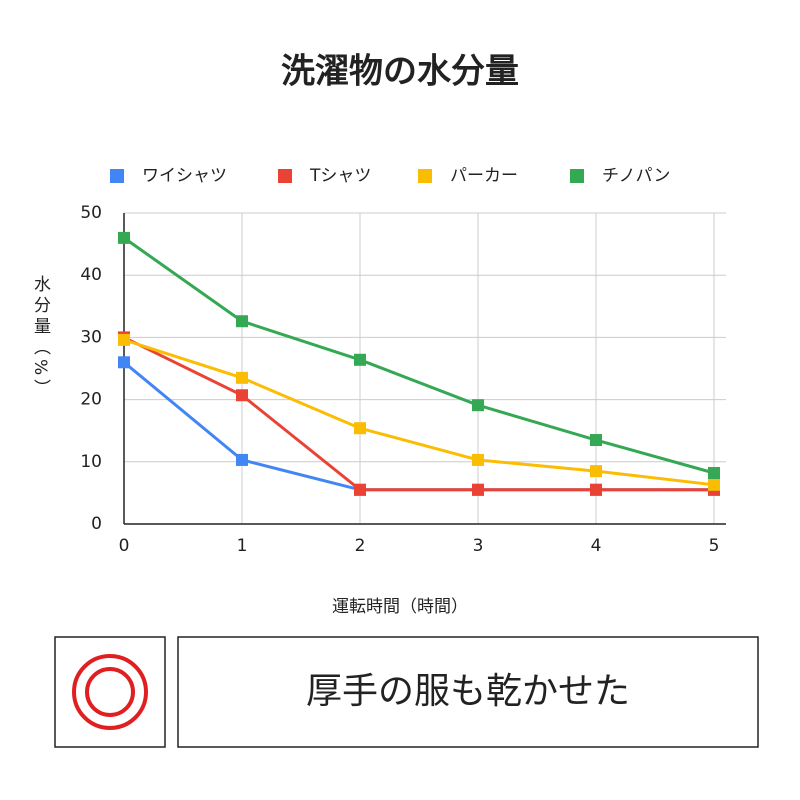  Describe the element at coordinates (484, 176) in the screenshot. I see `legend-label: パーカー` at that location.